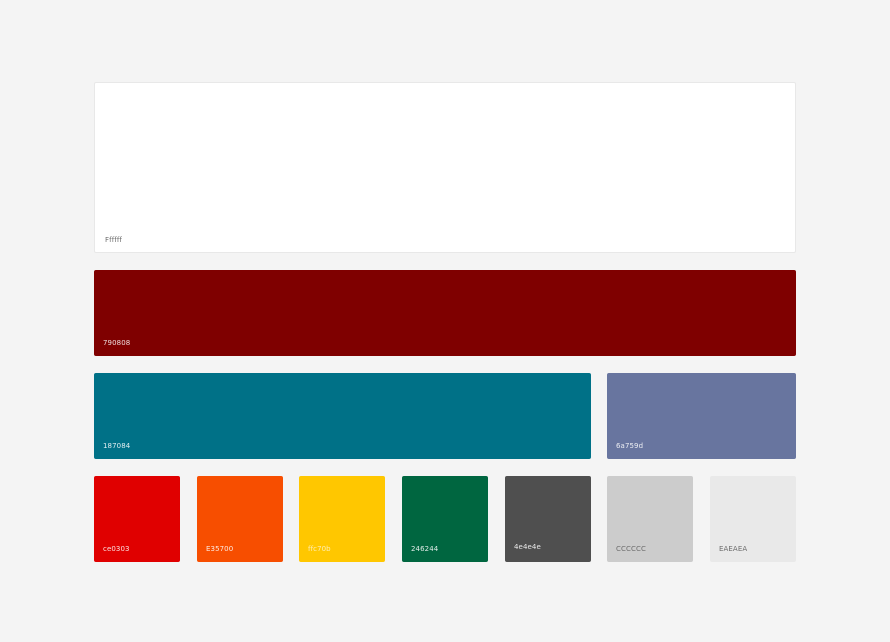 The height and width of the screenshot is (642, 890). I want to click on swatch-label: ce0303, so click(116, 549).